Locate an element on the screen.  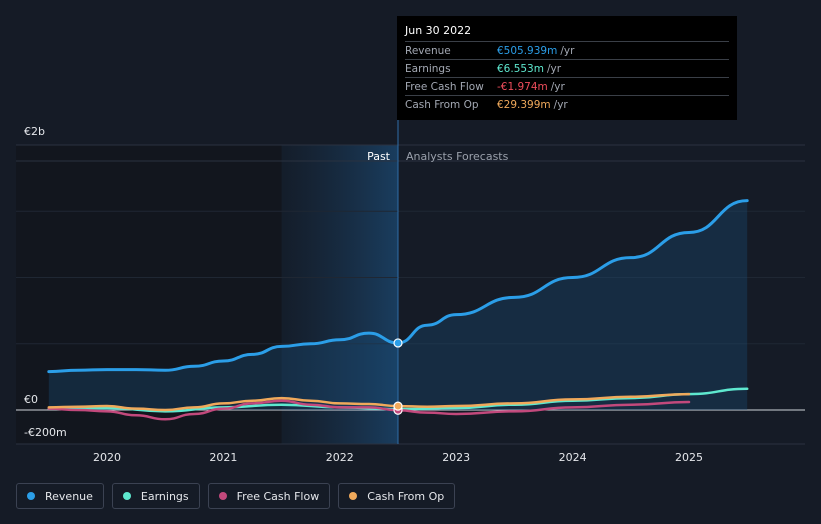
x-tick-label: 2024 is located at coordinates (573, 457).